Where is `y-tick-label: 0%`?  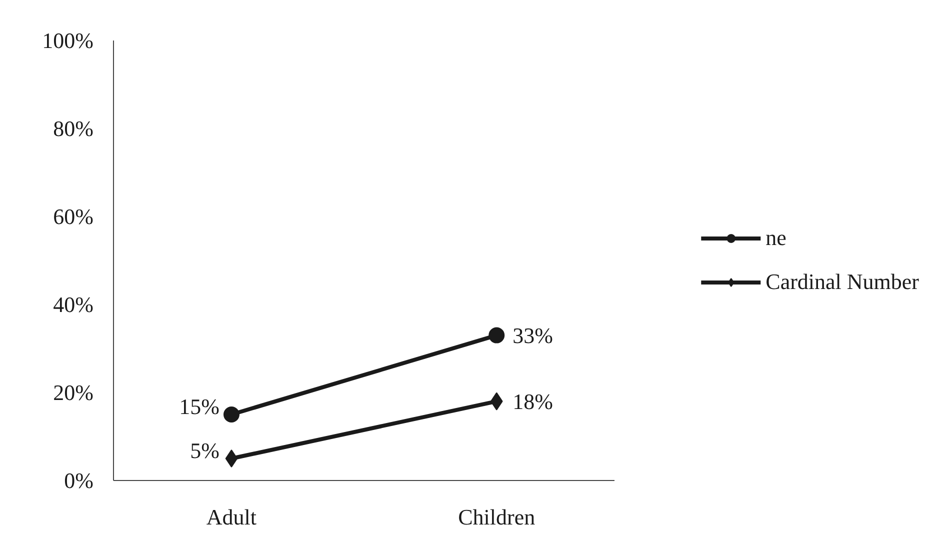
y-tick-label: 0% is located at coordinates (79, 480).